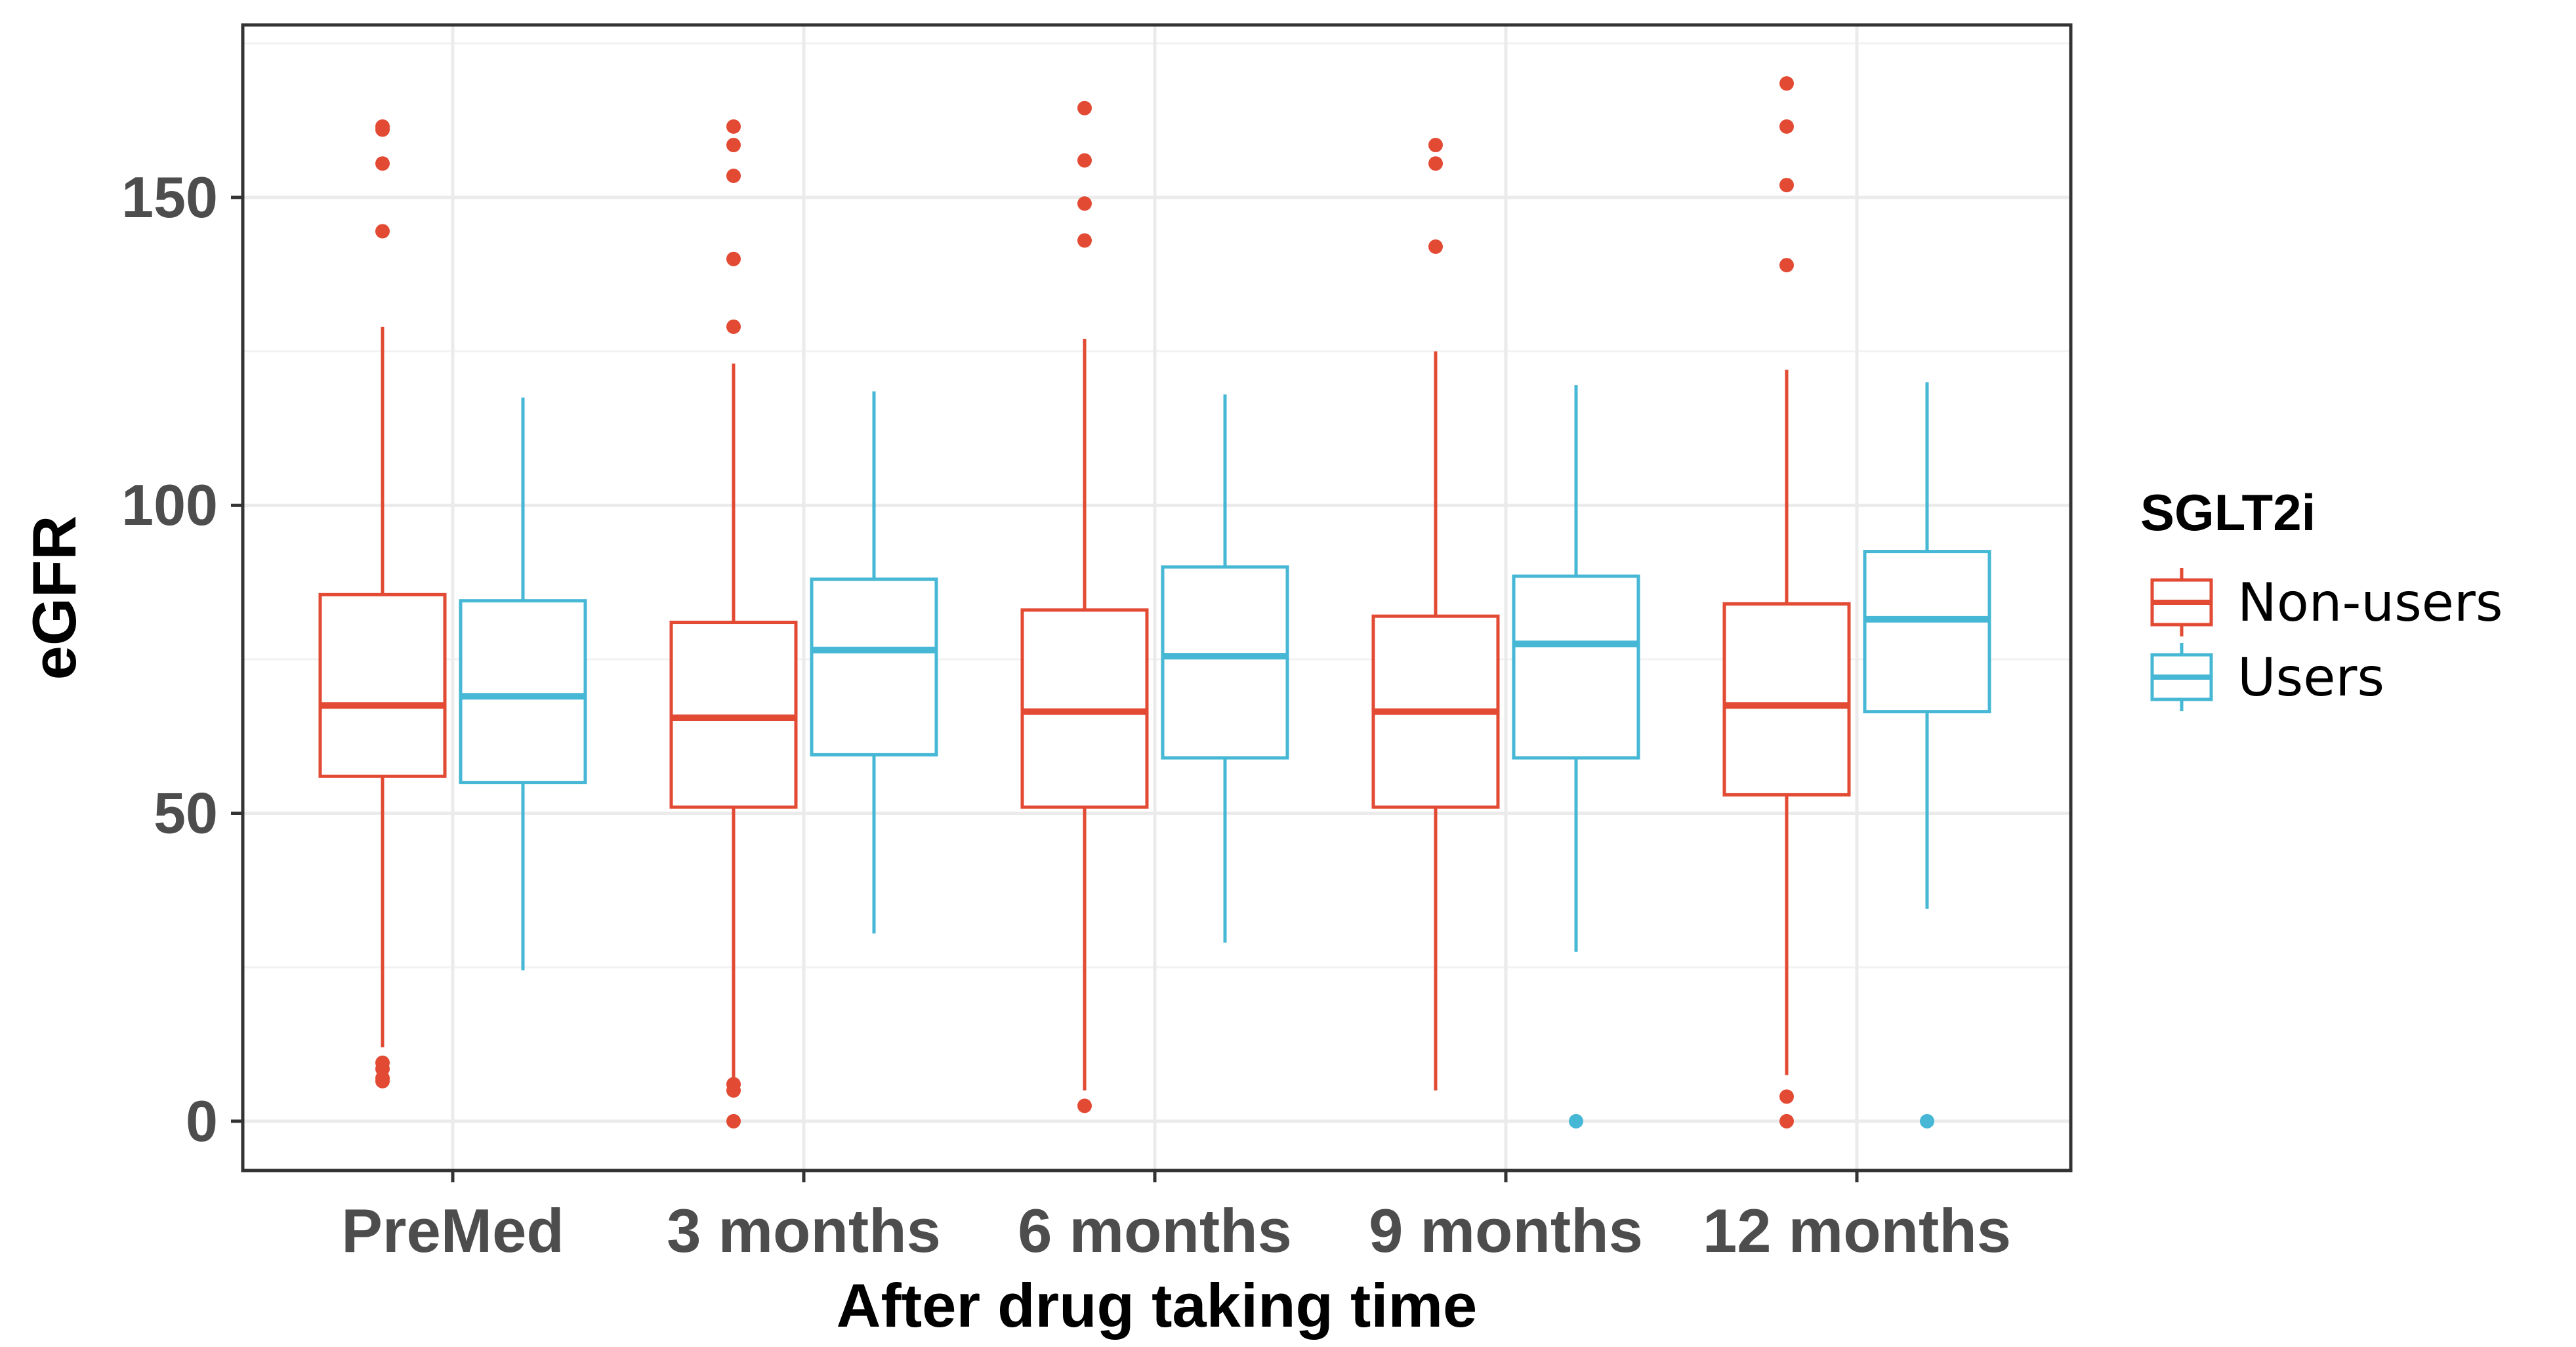 The width and height of the screenshot is (2576, 1347). I want to click on y-tick-label: 50, so click(186, 813).